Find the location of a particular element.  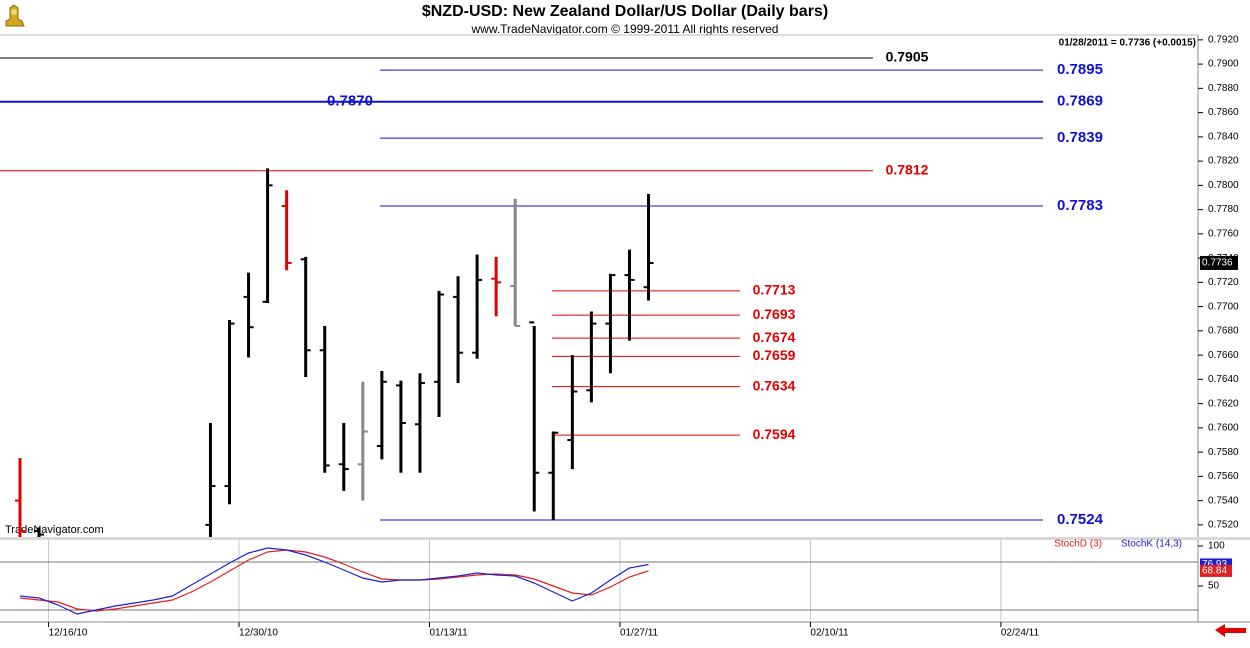

x-tick-label: 12/16/10 is located at coordinates (68, 633).